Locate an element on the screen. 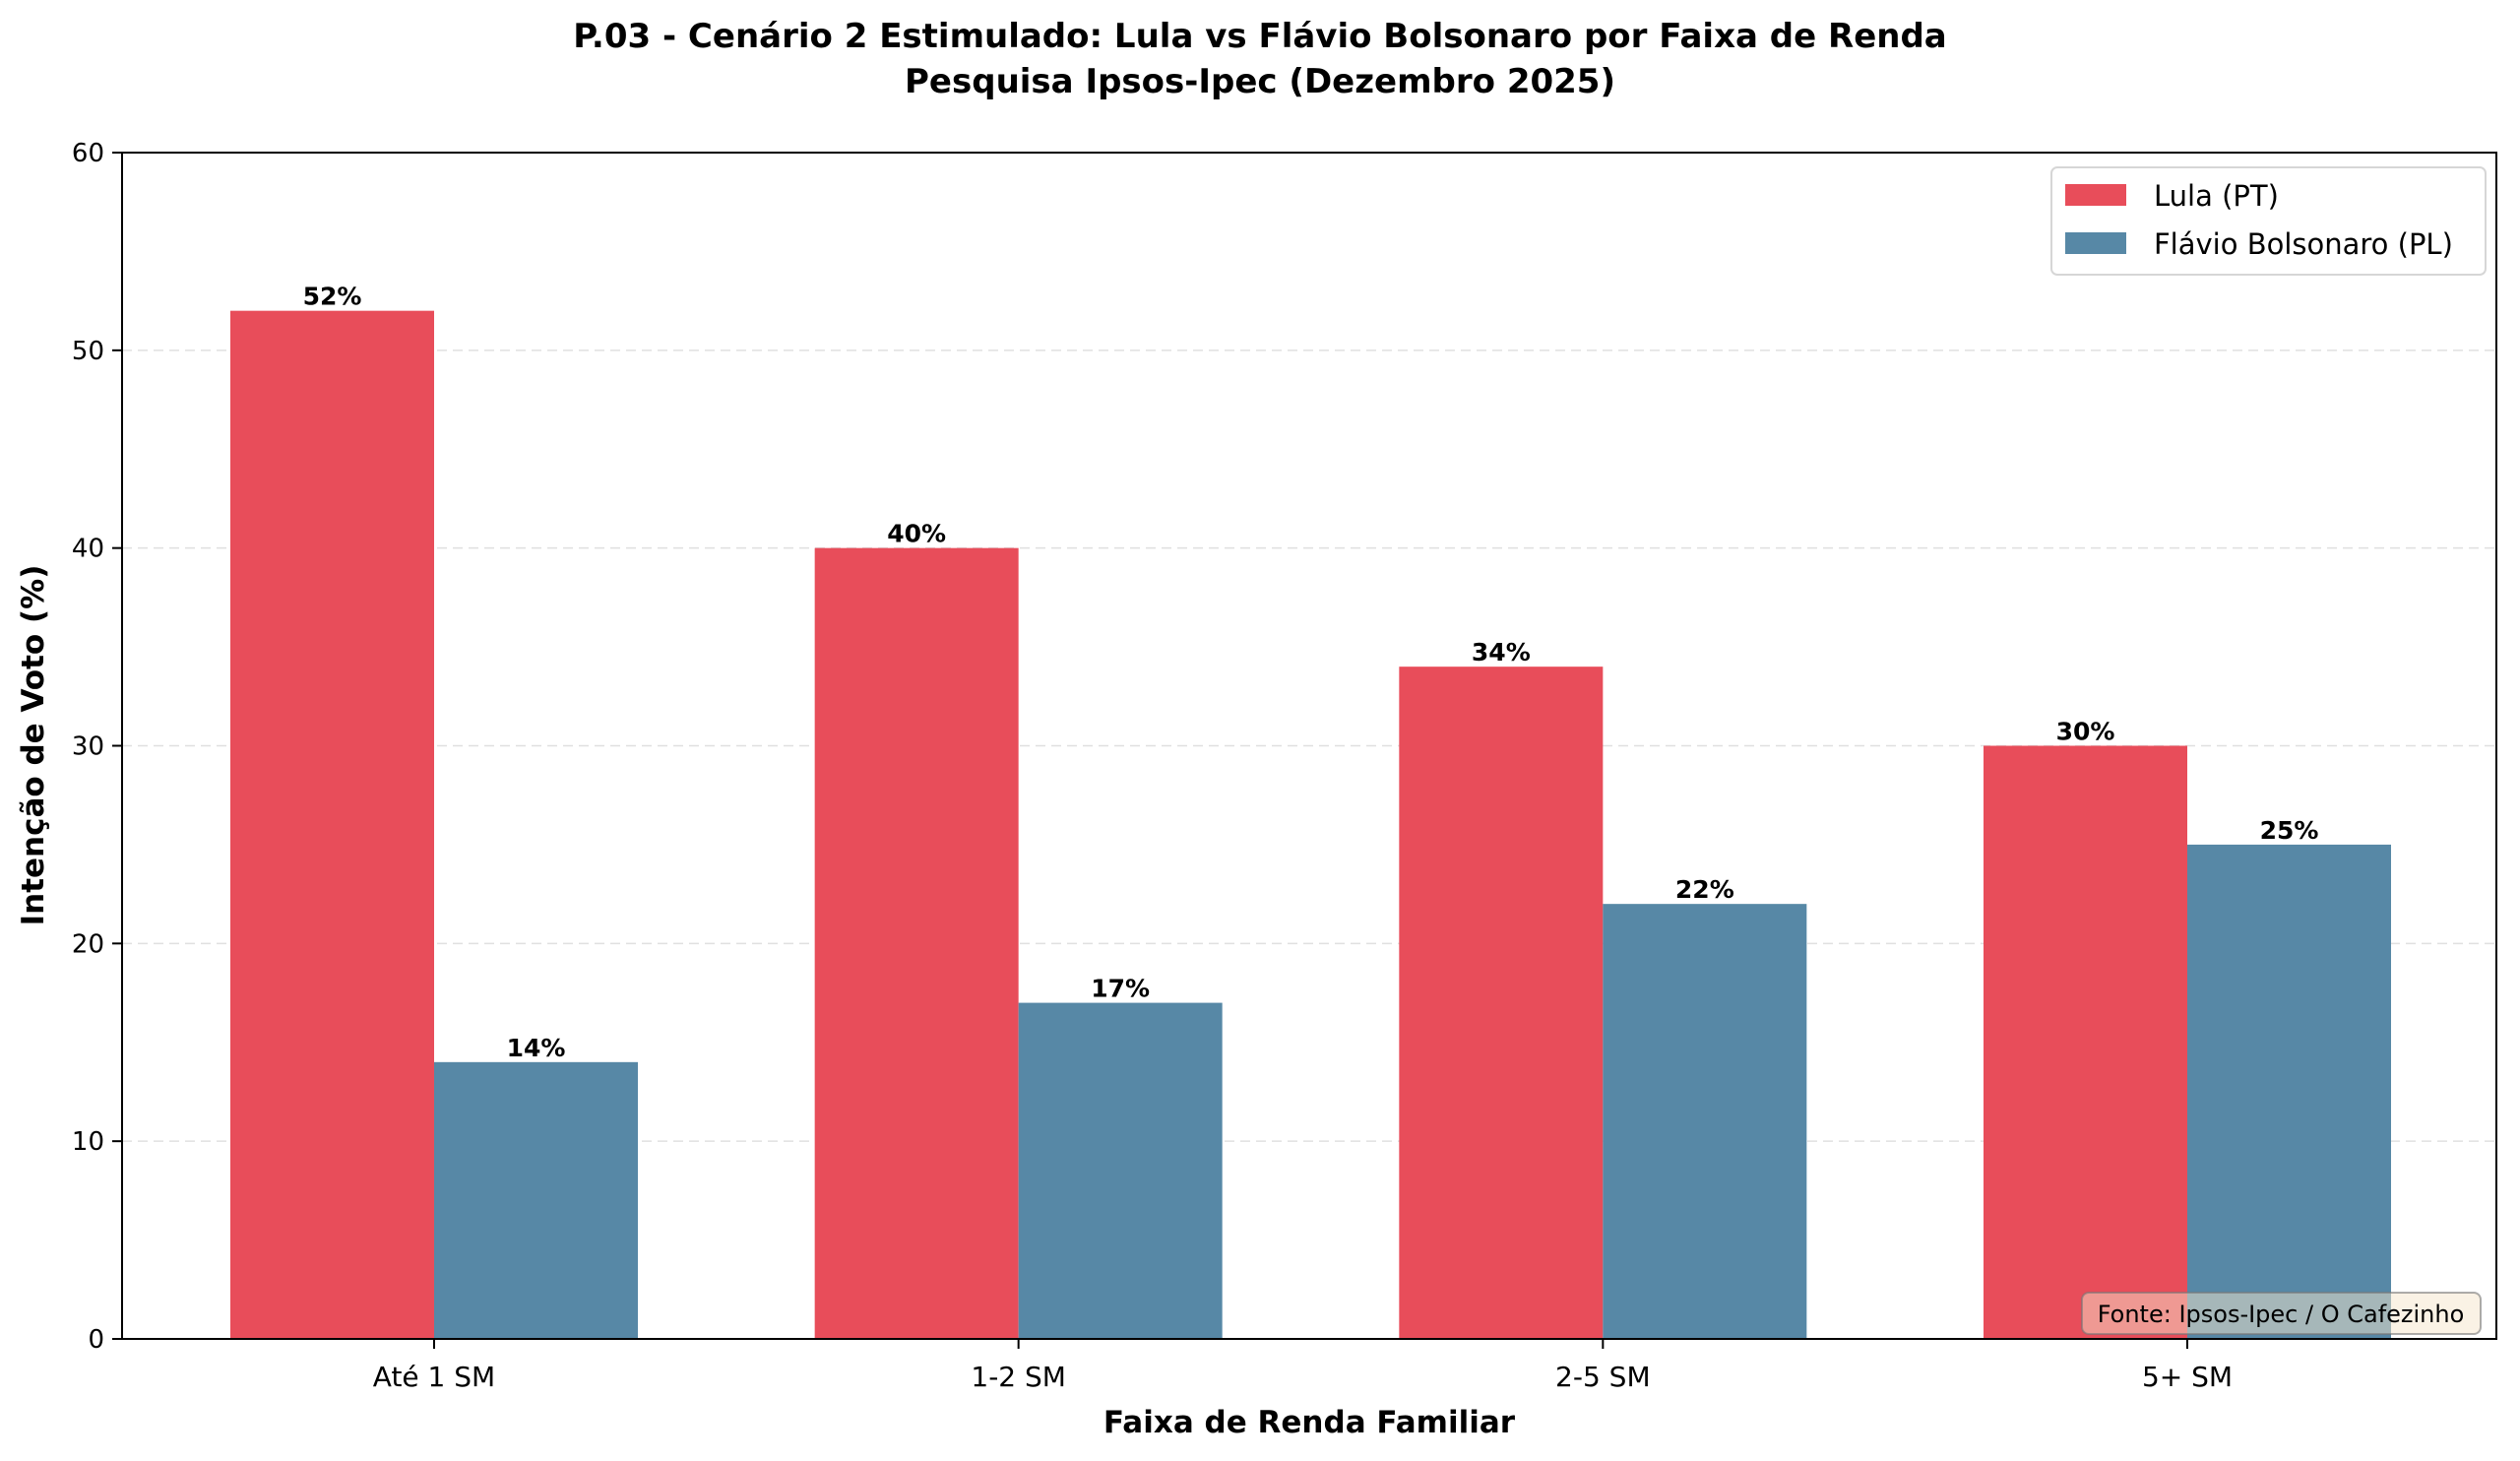 The image size is (2520, 1461). data-label: 34% is located at coordinates (1501, 652).